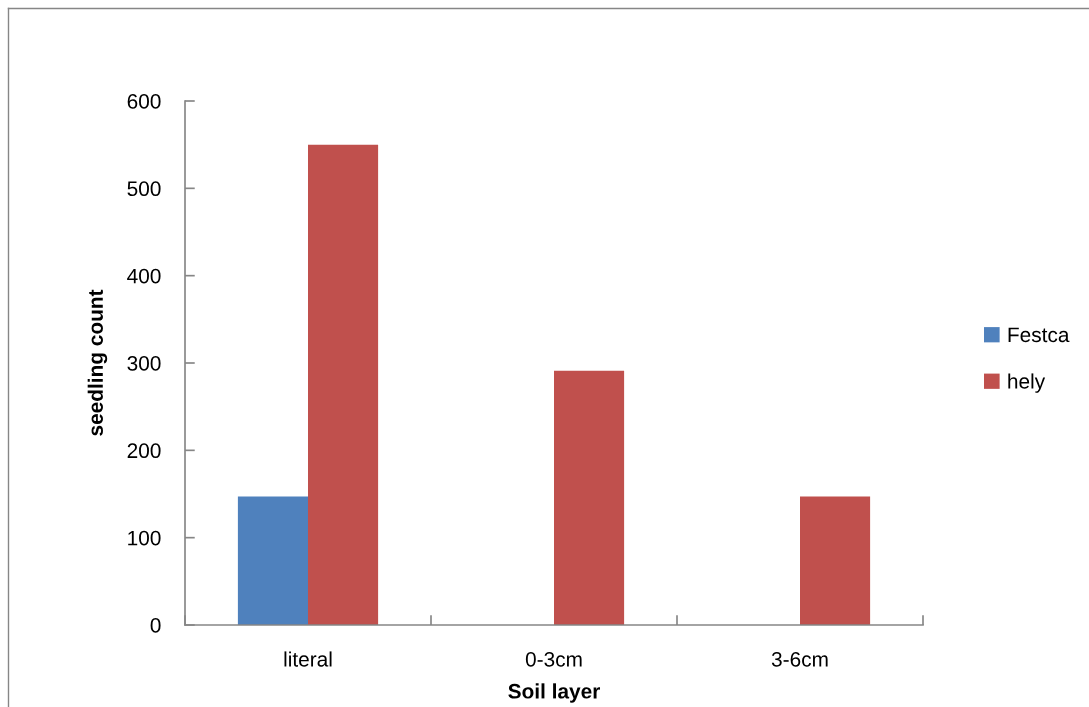  I want to click on y-tick-label: 200, so click(144, 451).